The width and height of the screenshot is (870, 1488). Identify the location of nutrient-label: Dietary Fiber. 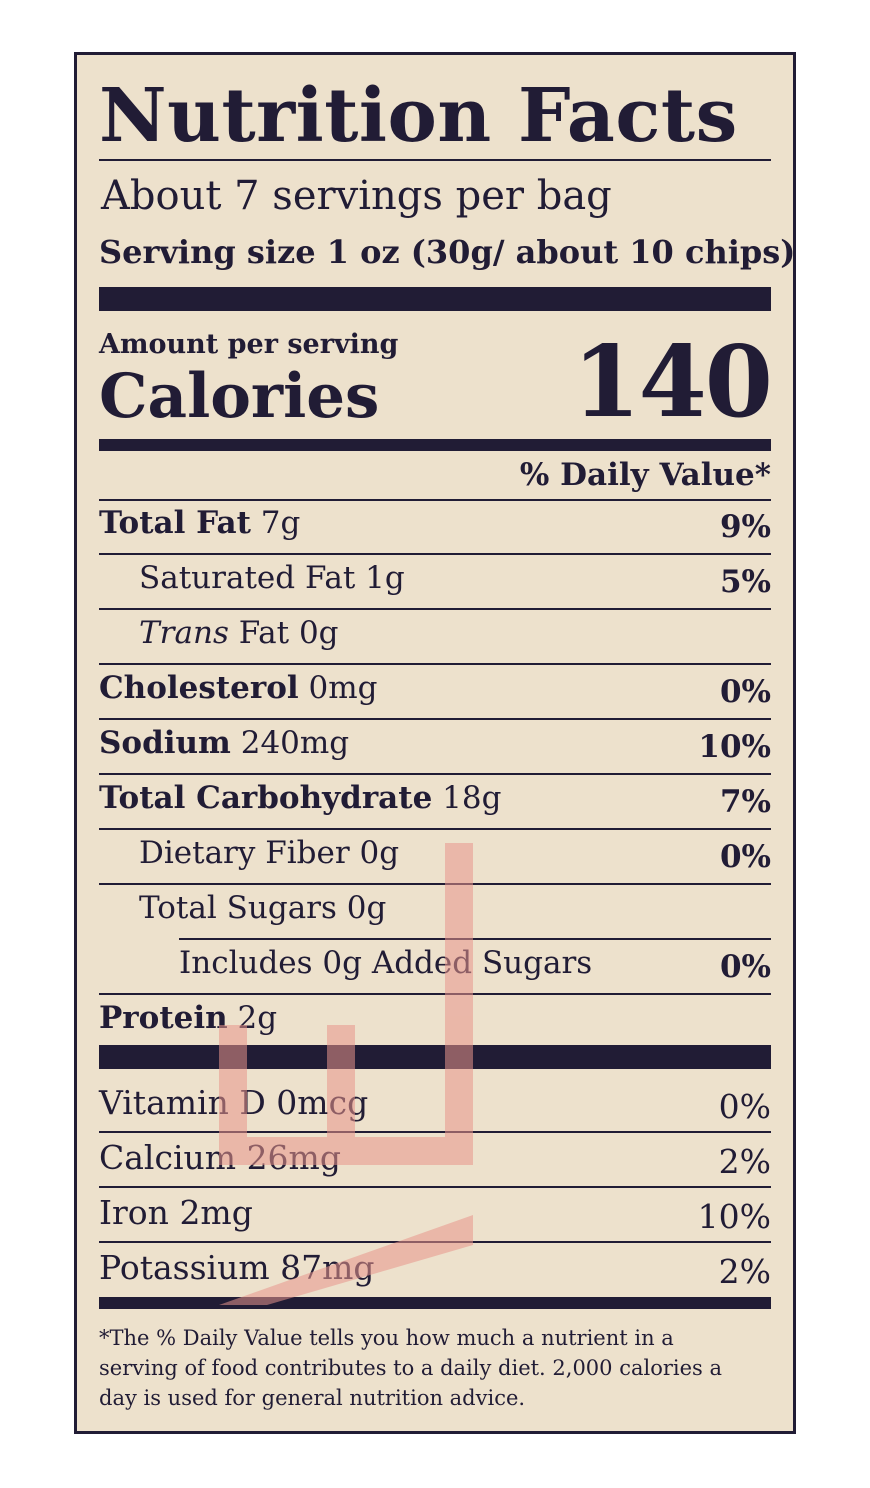
(244, 853).